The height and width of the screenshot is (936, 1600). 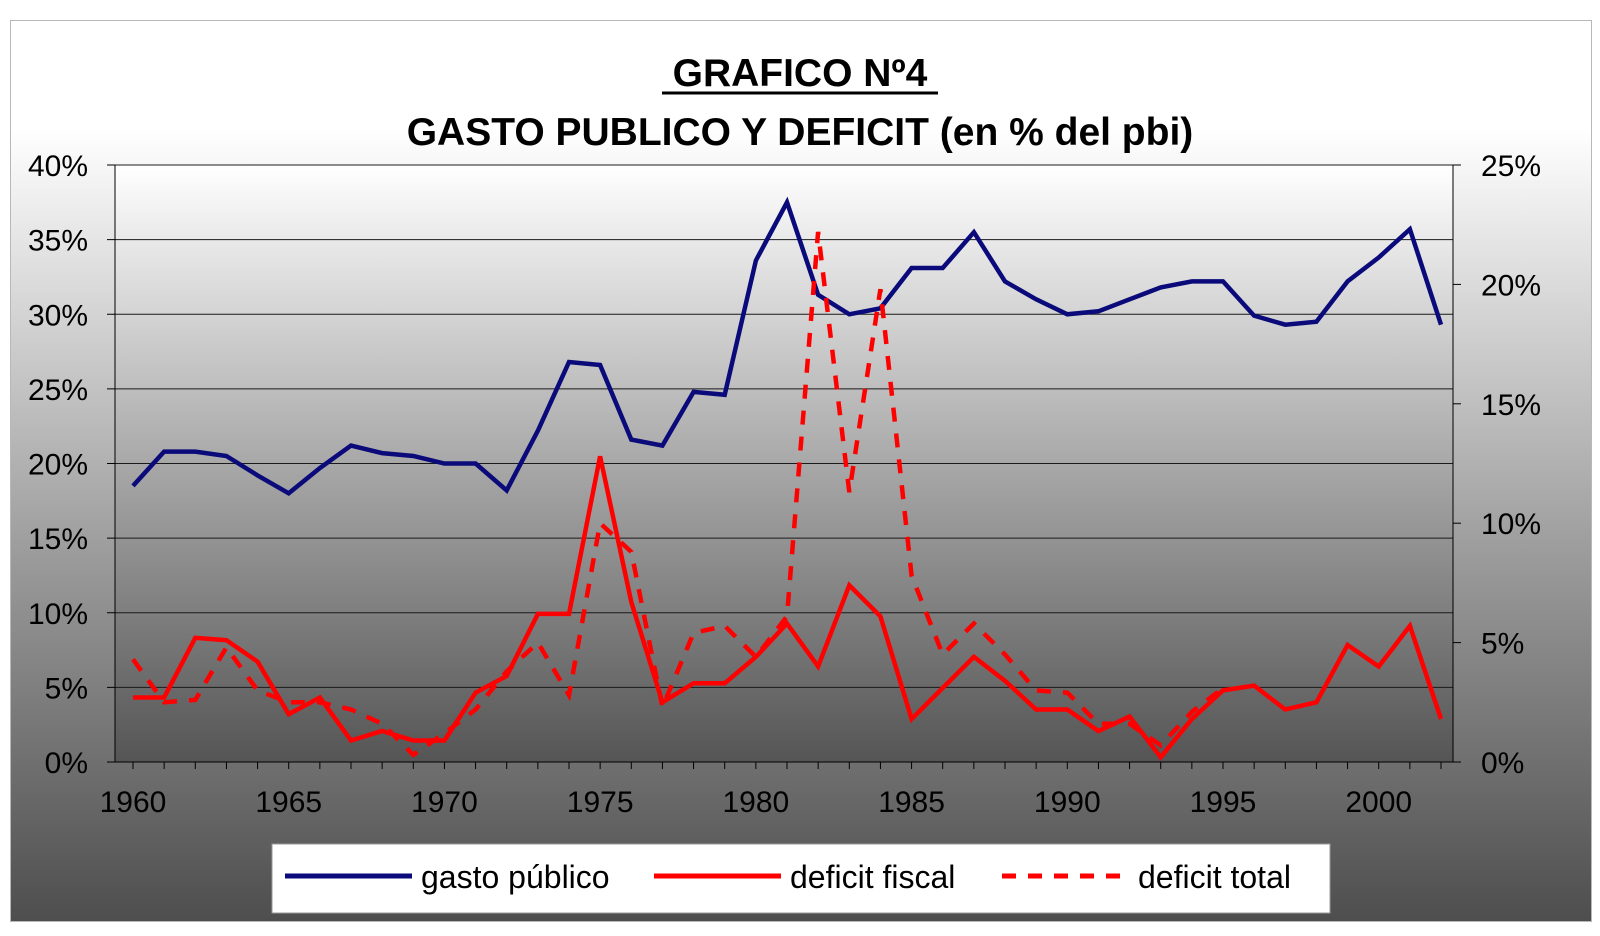 I want to click on y-right-tick-label: 20%, so click(x=1511, y=285).